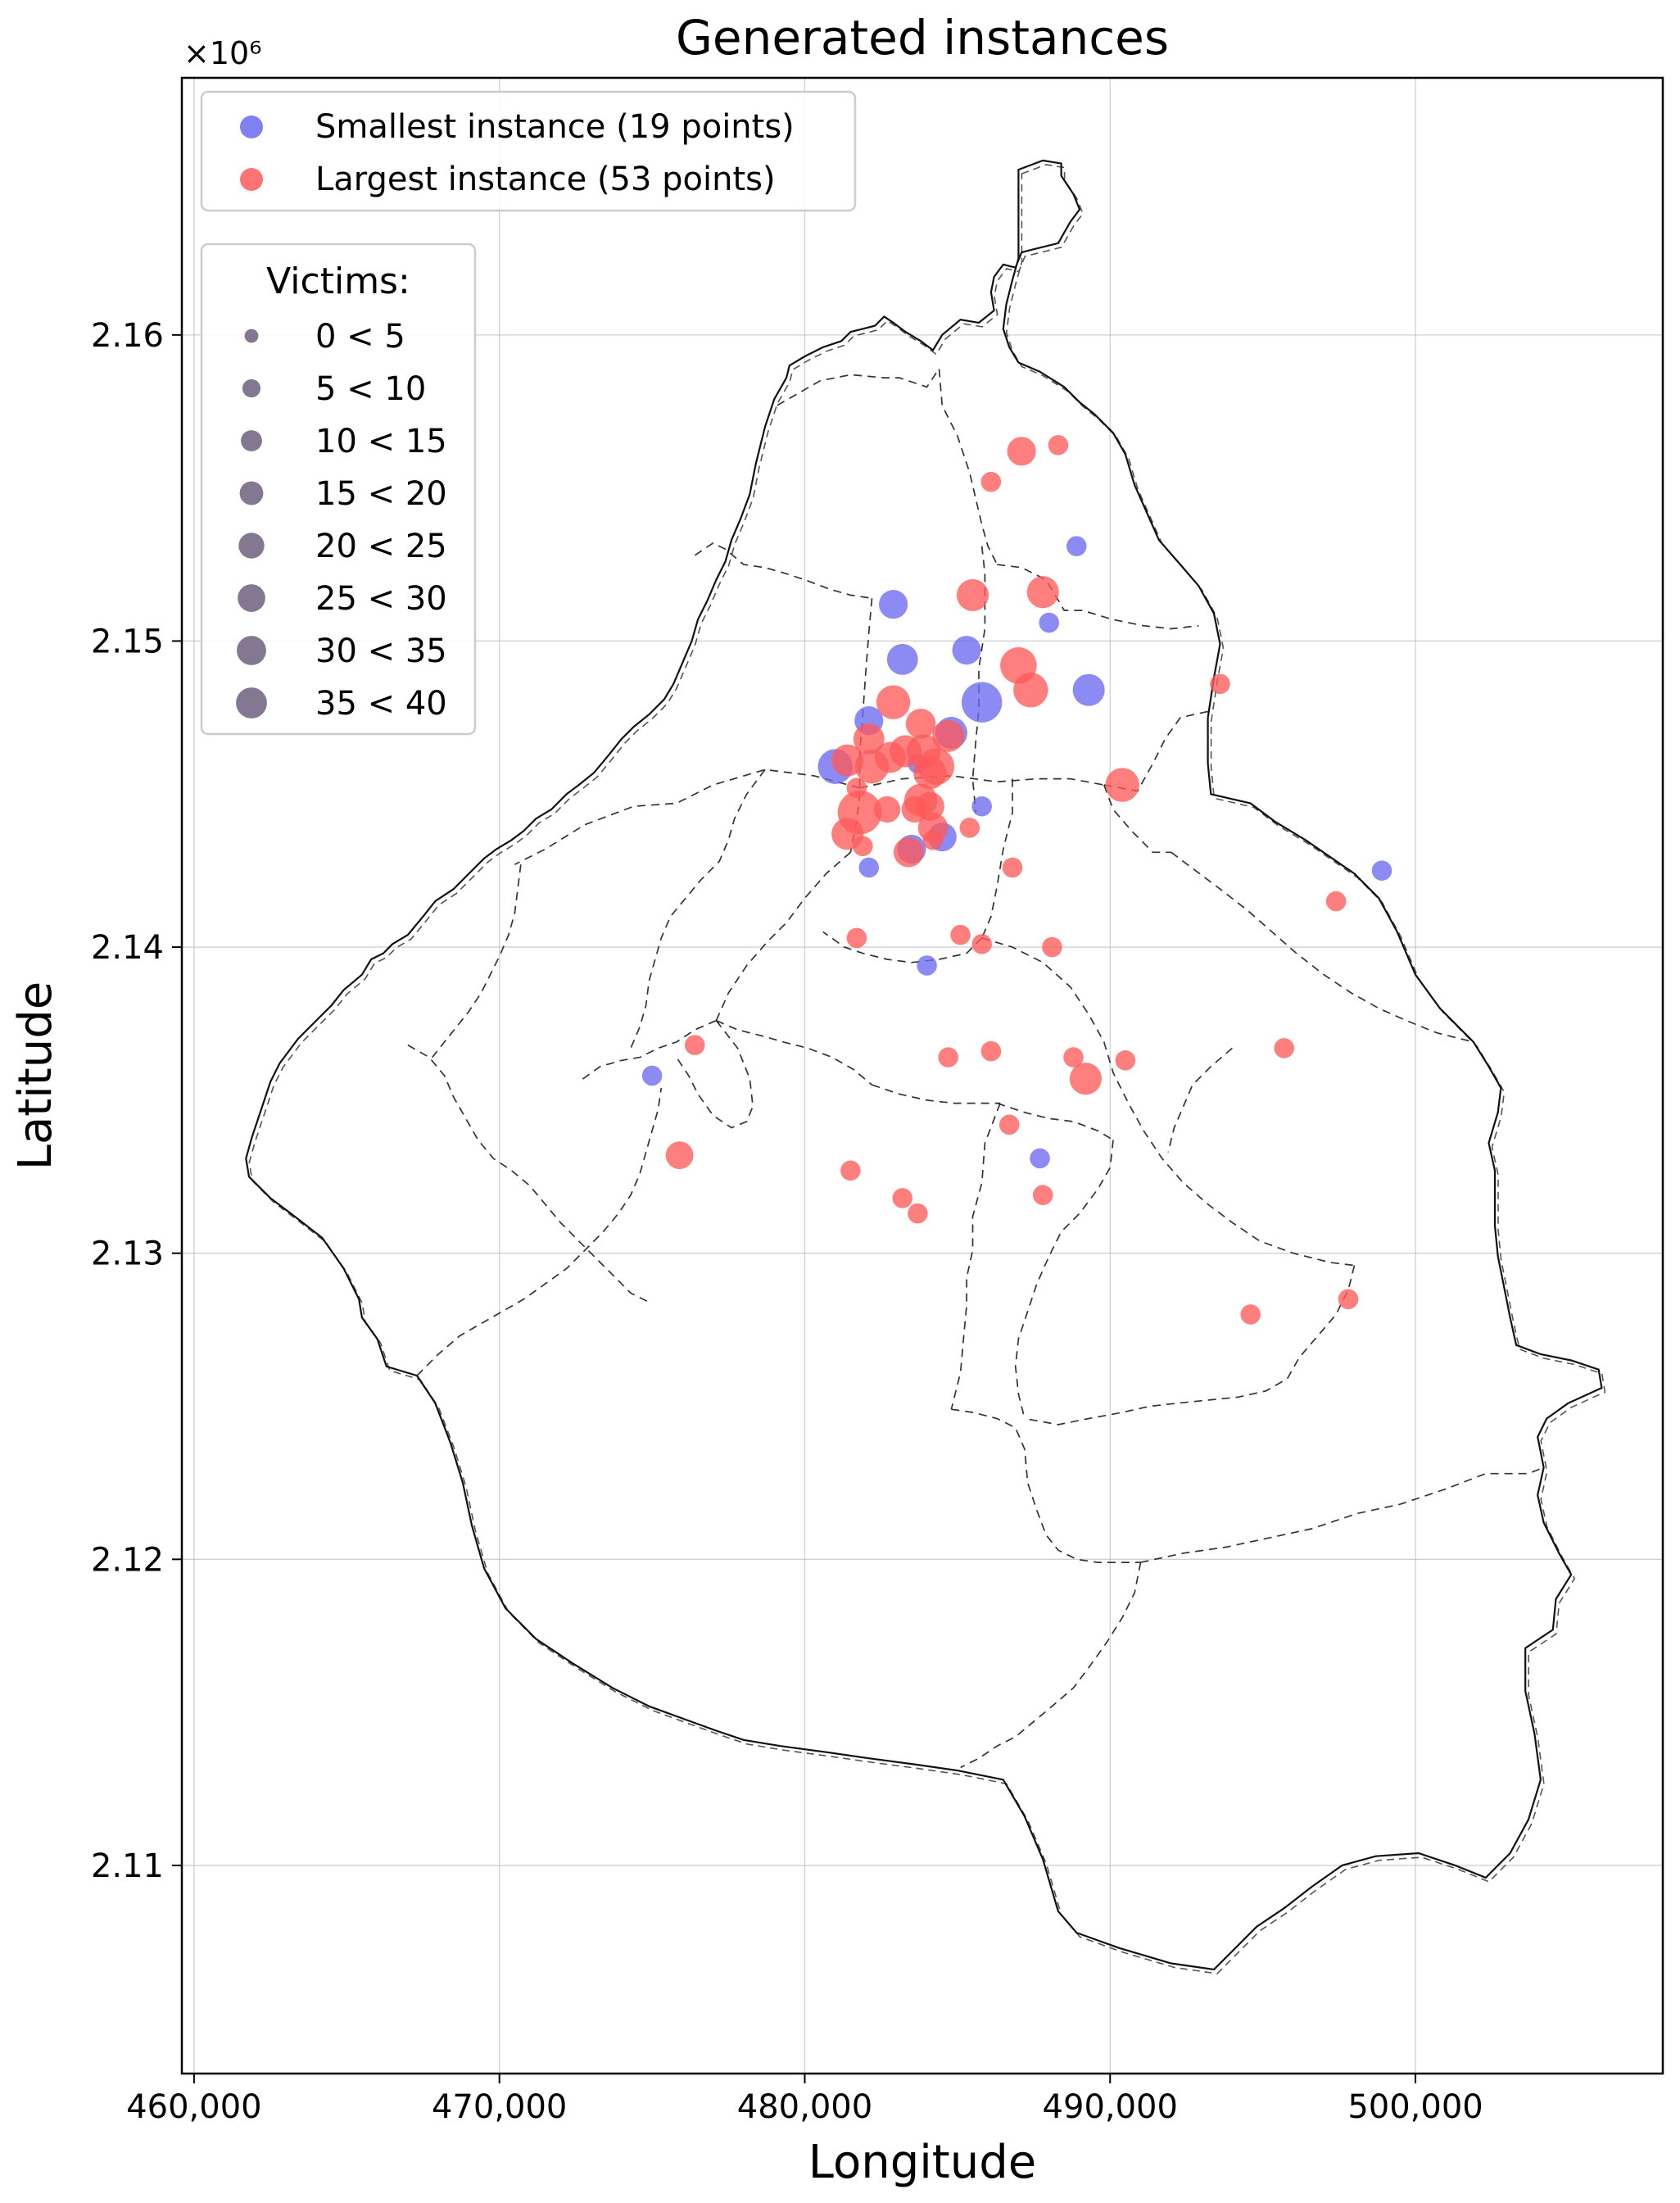 Image resolution: width=1680 pixels, height=2203 pixels. I want to click on y-tick-label: 2.11, so click(127, 1866).